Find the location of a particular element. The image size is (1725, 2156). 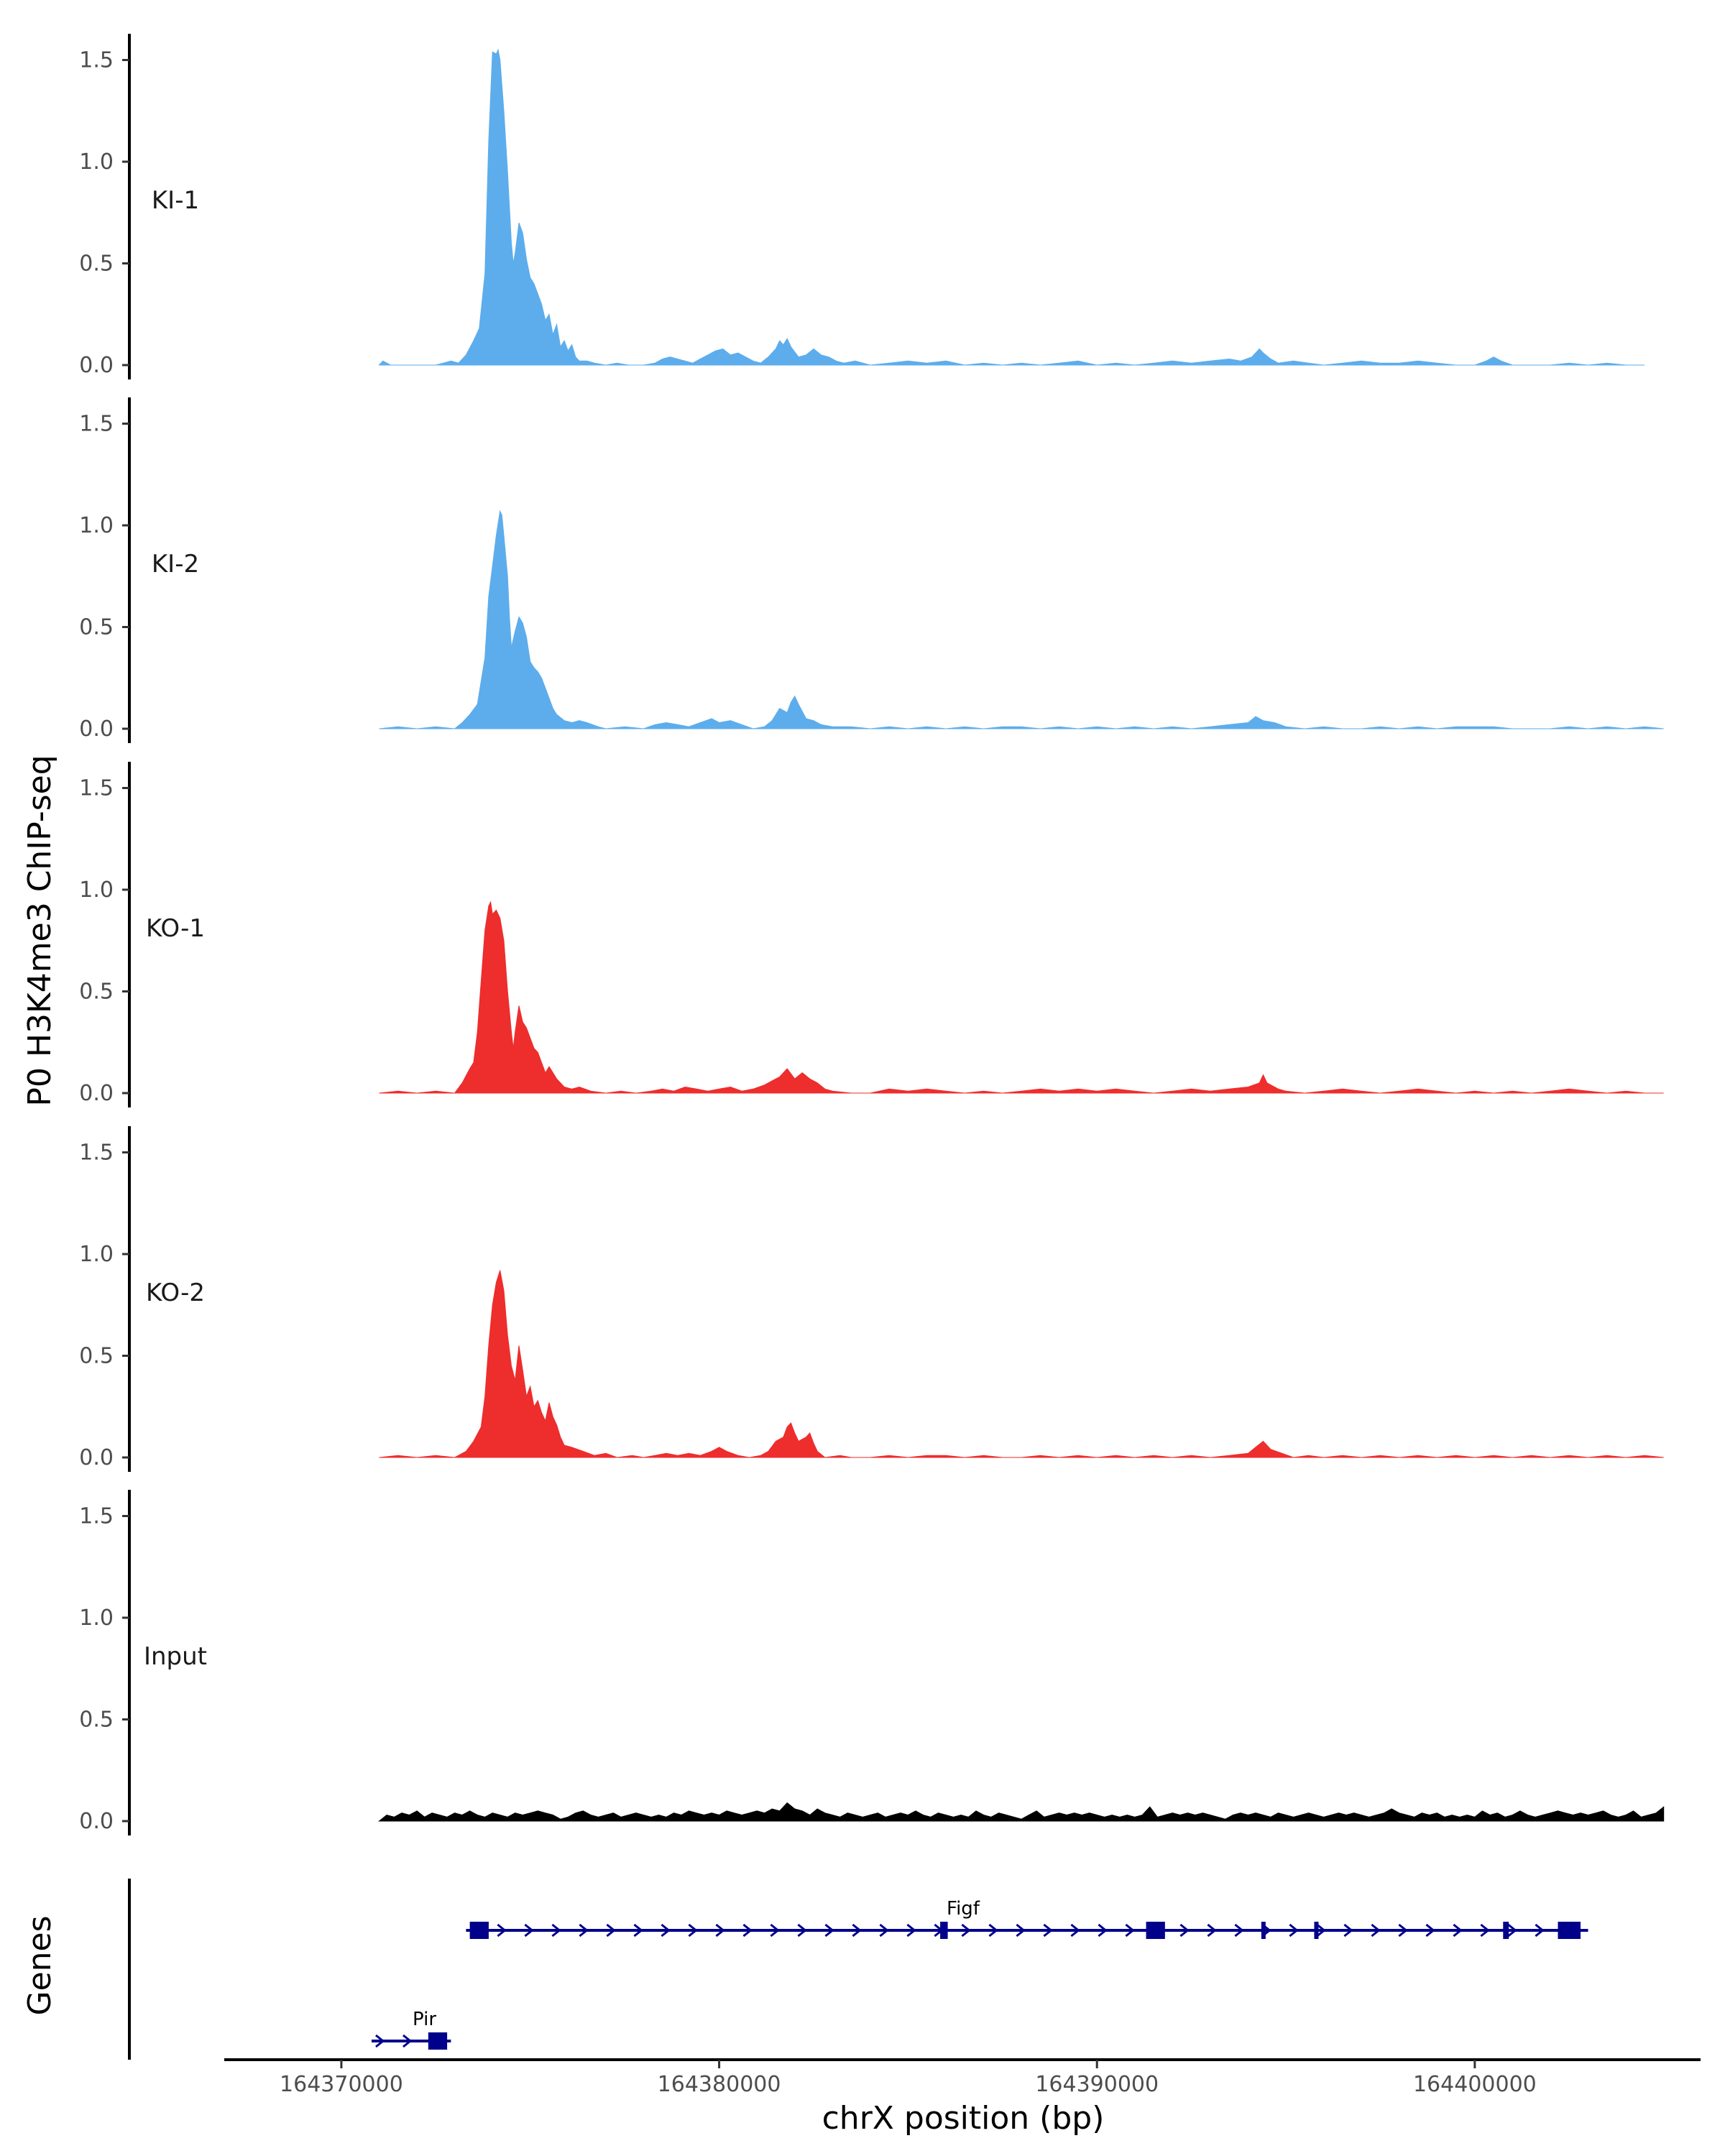

track-label: KI-2 is located at coordinates (175, 565).